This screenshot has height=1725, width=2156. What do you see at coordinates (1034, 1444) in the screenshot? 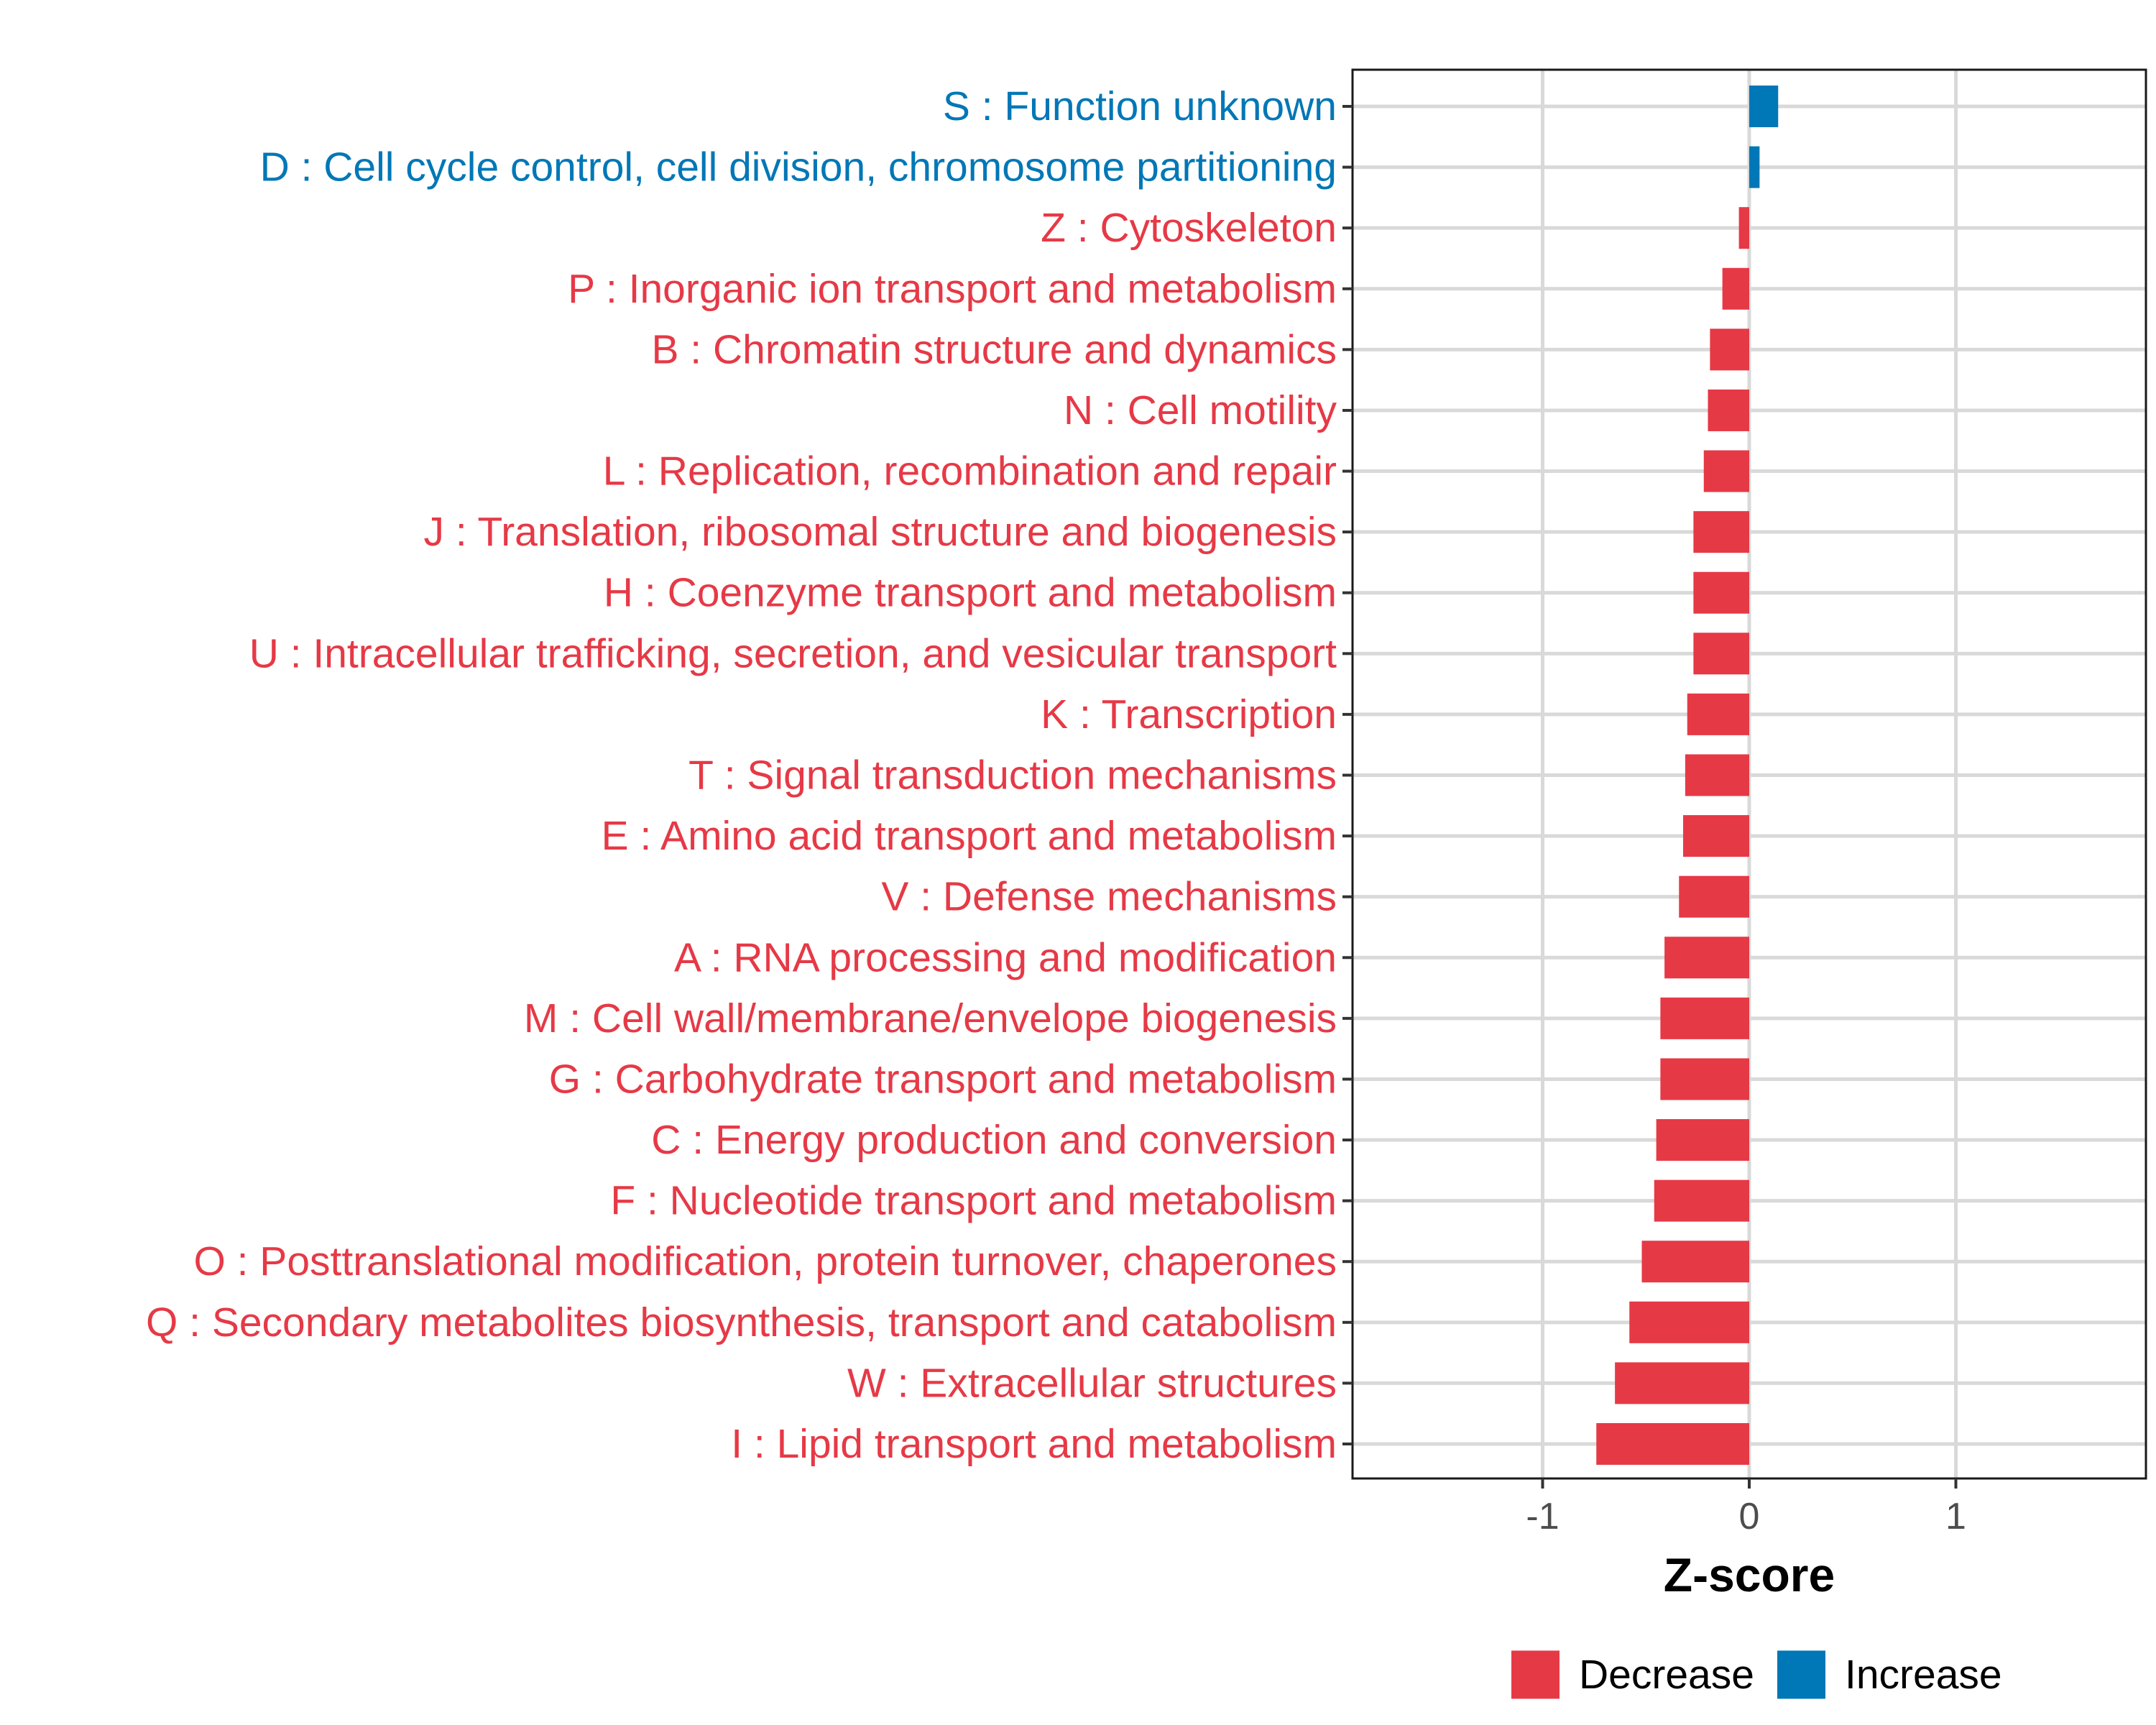
I see `y-tick-label: I : Lipid transport and metabolism` at bounding box center [1034, 1444].